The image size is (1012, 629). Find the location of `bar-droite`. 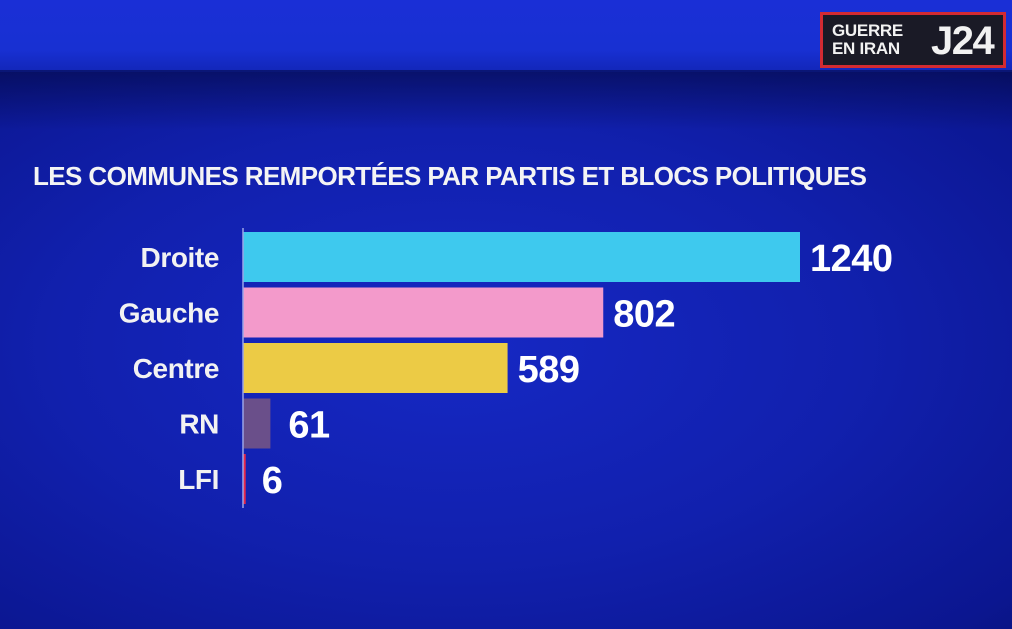

bar-droite is located at coordinates (521, 257).